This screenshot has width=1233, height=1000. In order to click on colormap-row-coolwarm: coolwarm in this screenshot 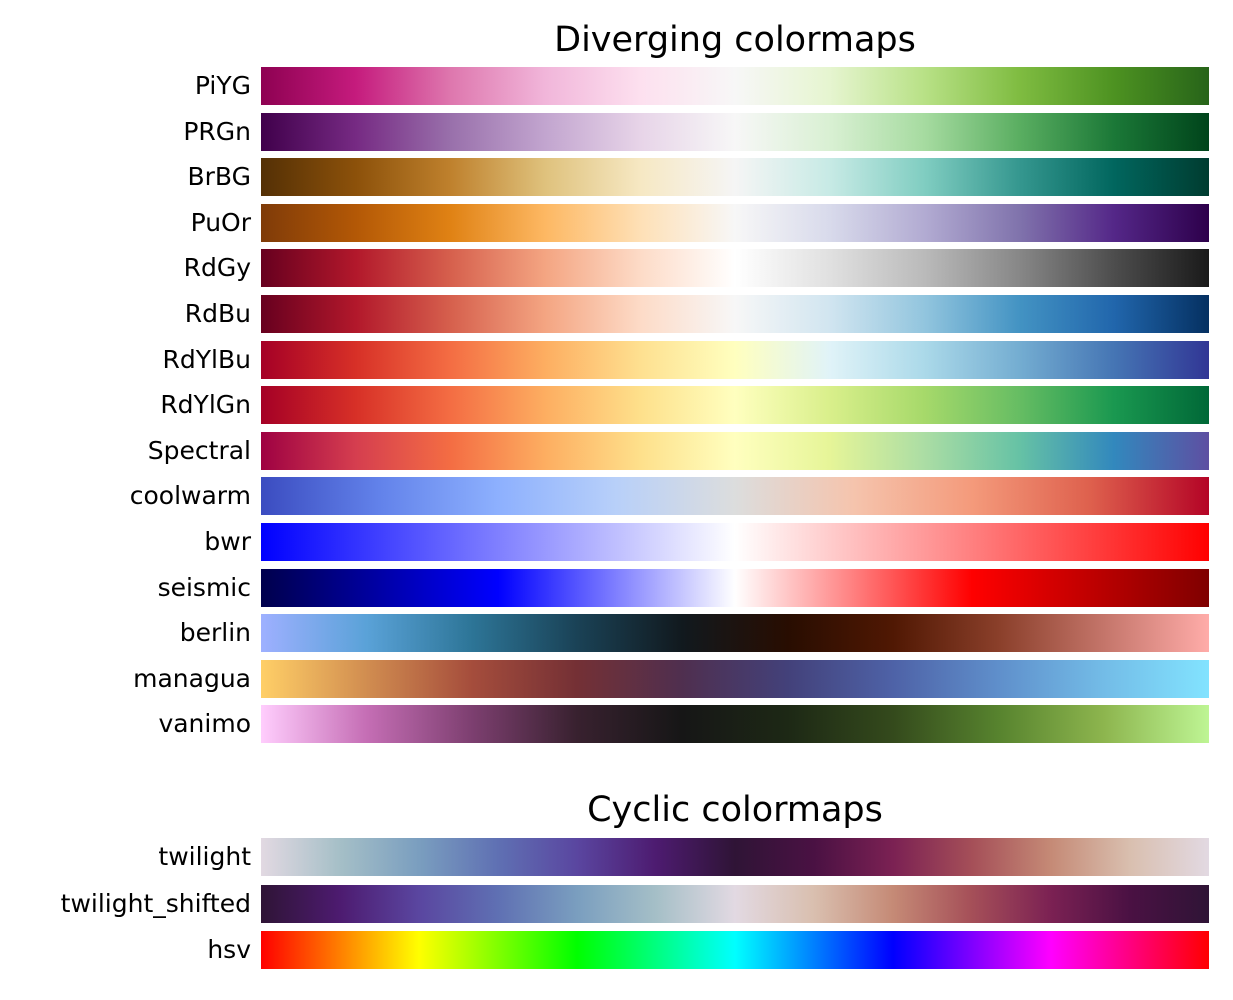, I will do `click(616, 496)`.